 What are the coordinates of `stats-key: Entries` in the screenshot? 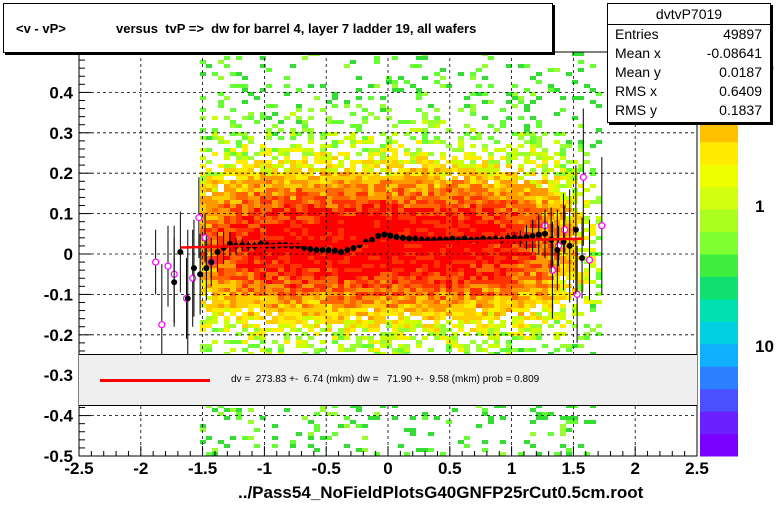 It's located at (637, 34).